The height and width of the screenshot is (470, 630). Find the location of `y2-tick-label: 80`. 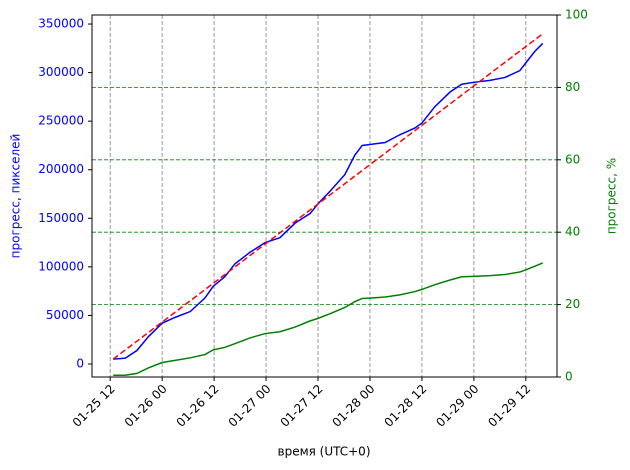

y2-tick-label: 80 is located at coordinates (572, 87).